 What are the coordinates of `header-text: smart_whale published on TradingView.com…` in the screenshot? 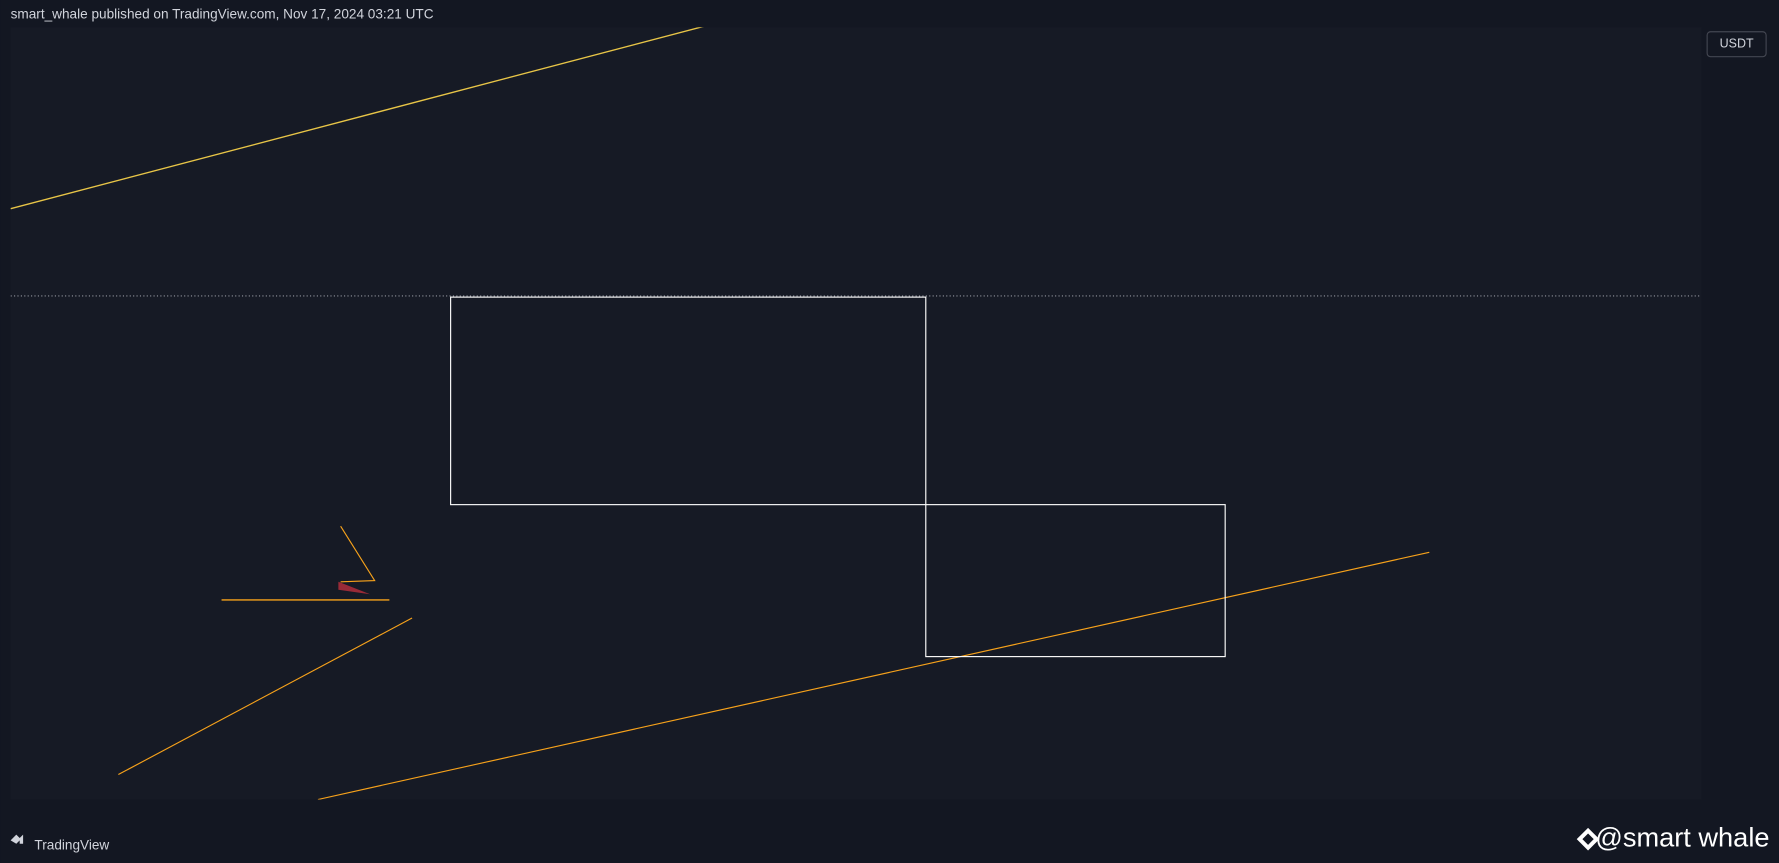 It's located at (222, 13).